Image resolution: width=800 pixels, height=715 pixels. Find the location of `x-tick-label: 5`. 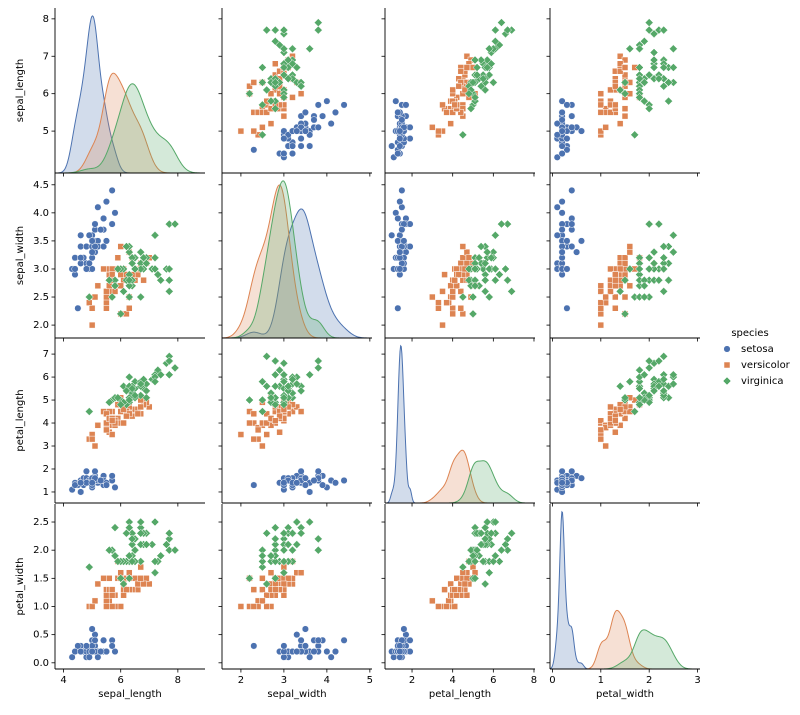

x-tick-label: 5 is located at coordinates (370, 680).